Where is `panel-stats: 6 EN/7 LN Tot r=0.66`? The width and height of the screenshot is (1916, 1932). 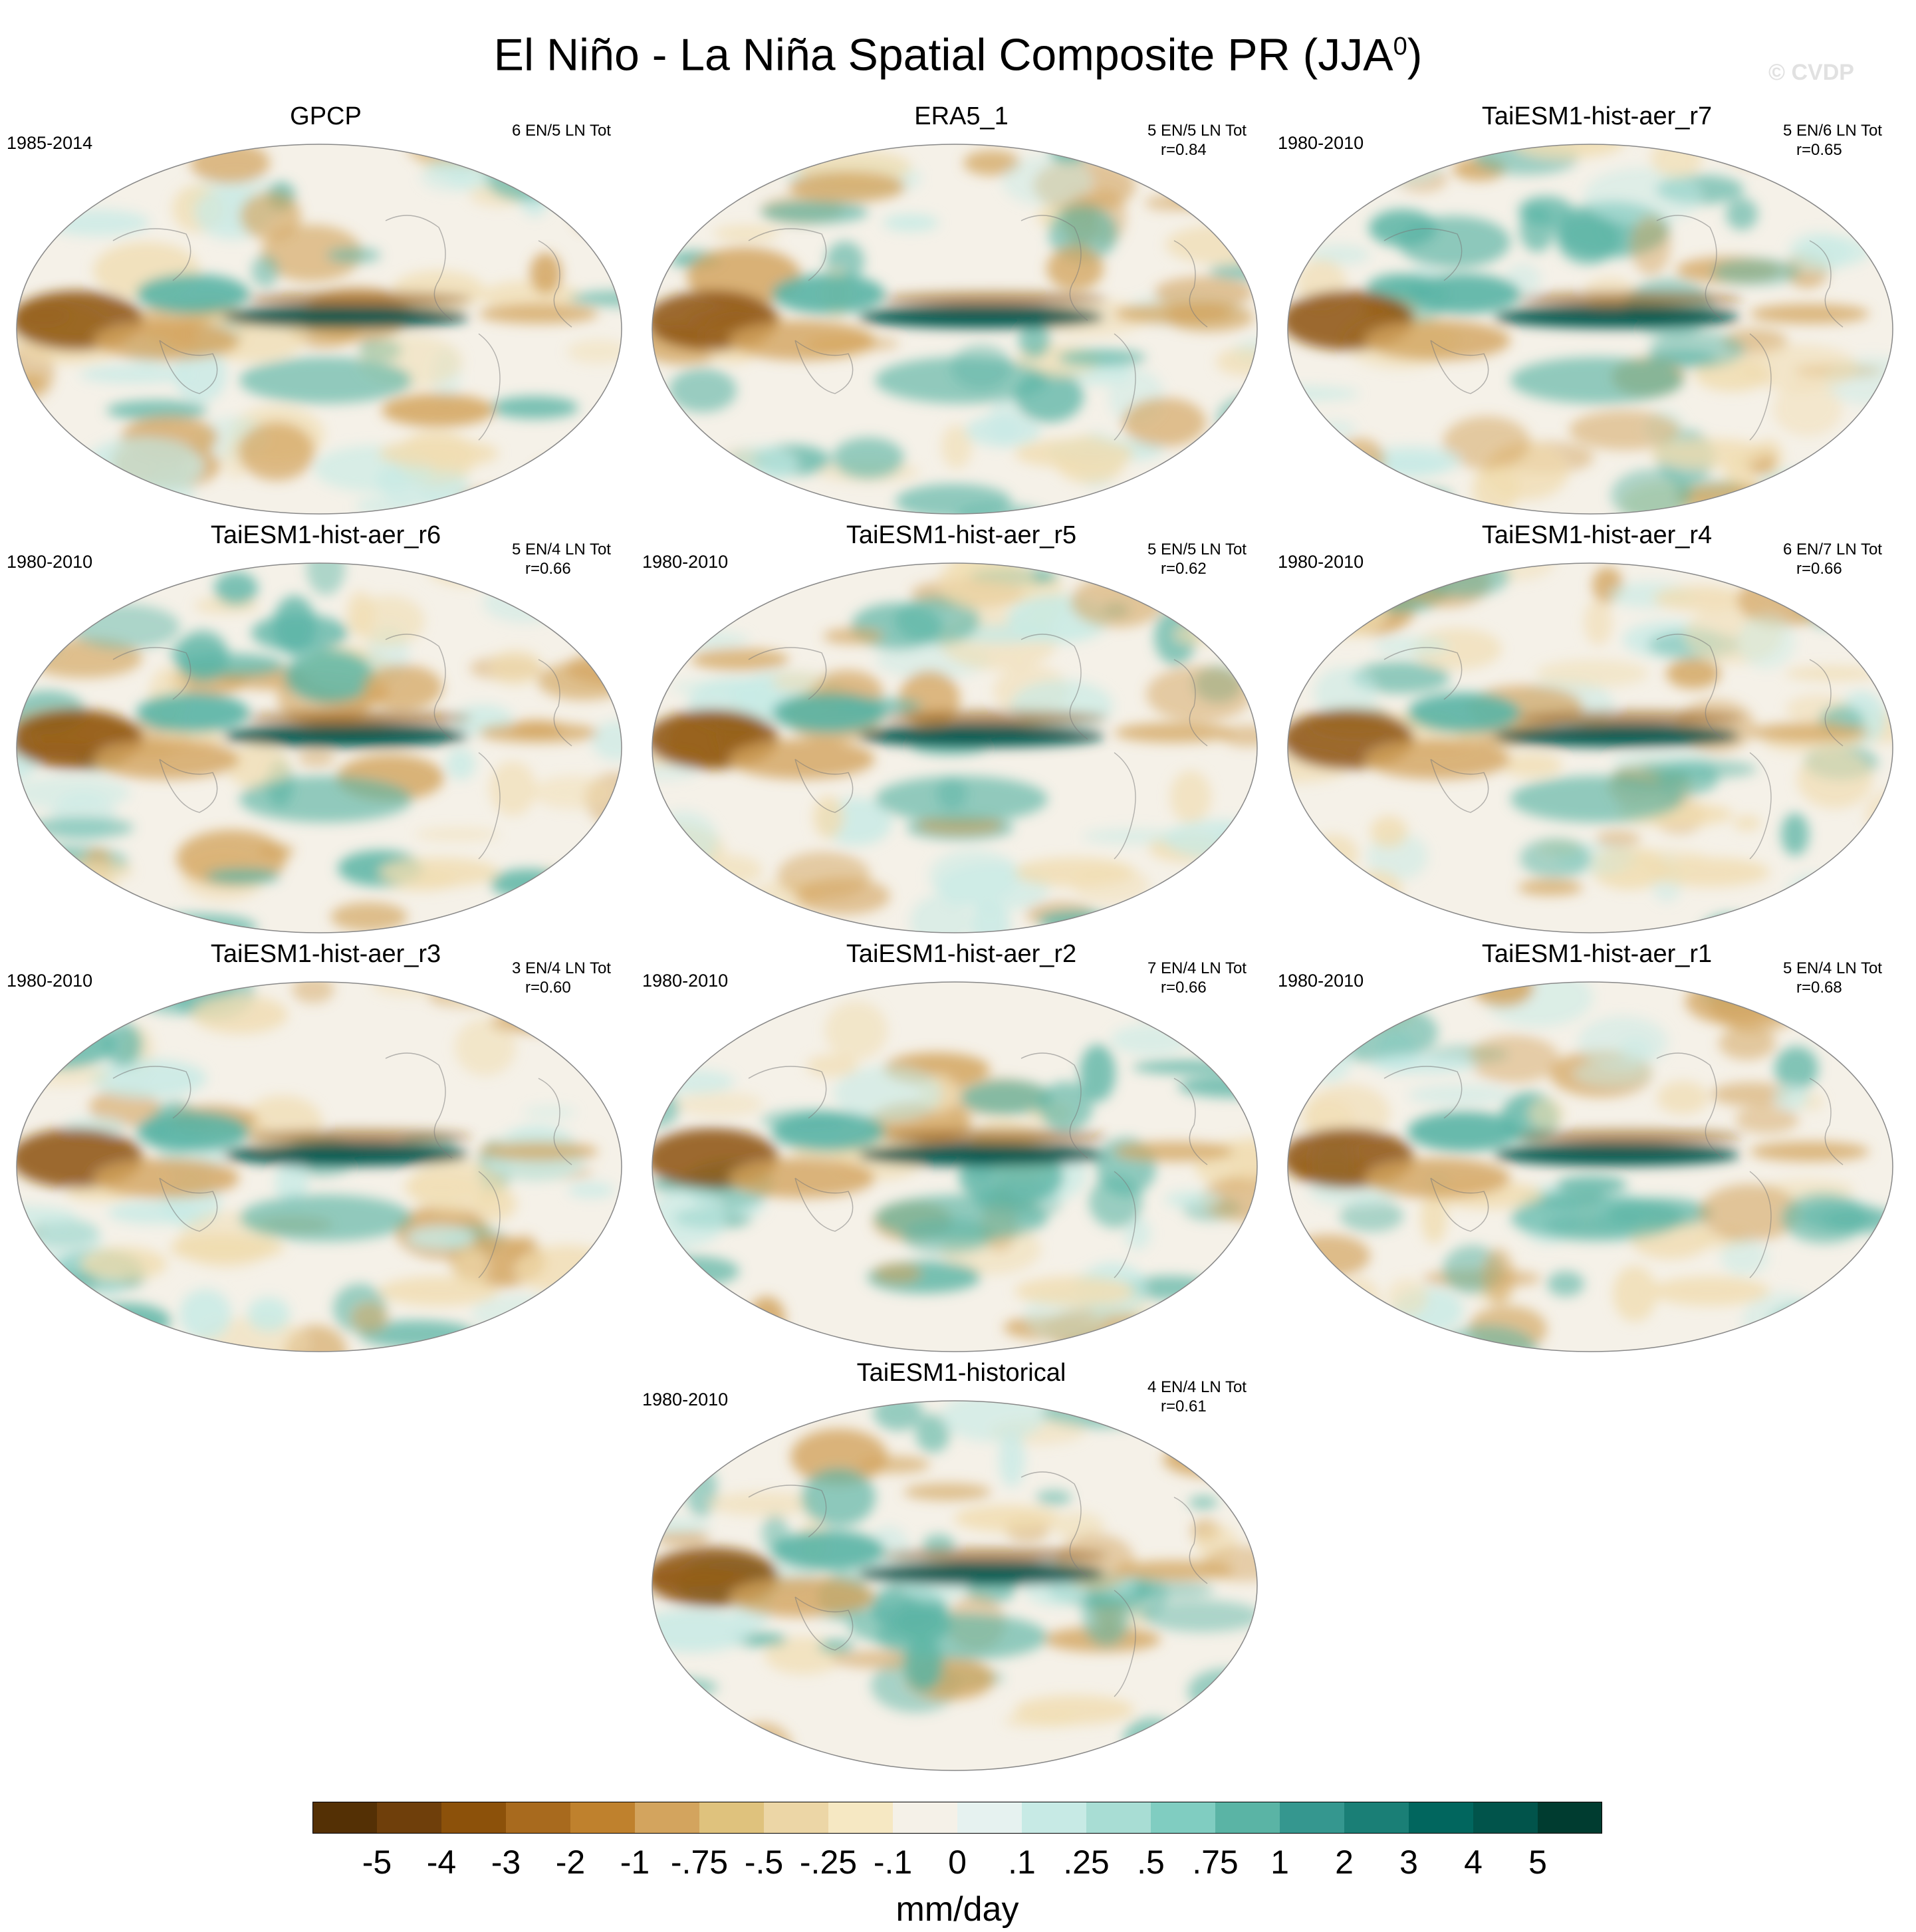 panel-stats: 6 EN/7 LN Tot r=0.66 is located at coordinates (1849, 559).